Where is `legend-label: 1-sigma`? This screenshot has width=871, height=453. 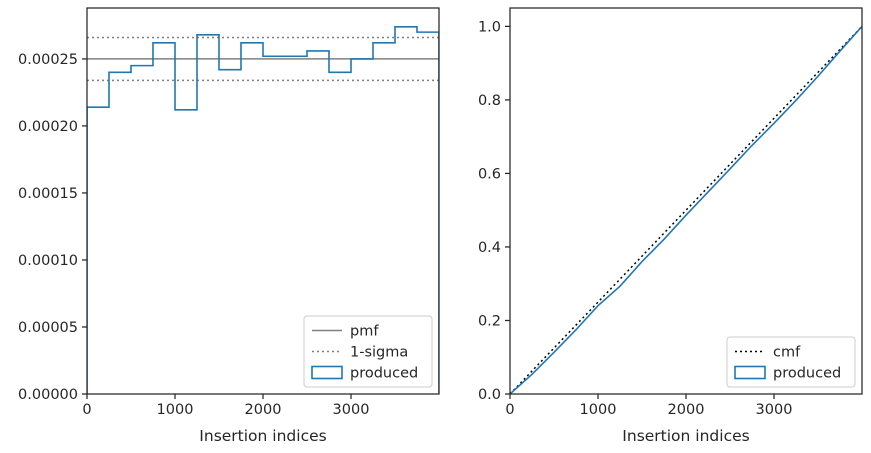
legend-label: 1-sigma is located at coordinates (379, 353).